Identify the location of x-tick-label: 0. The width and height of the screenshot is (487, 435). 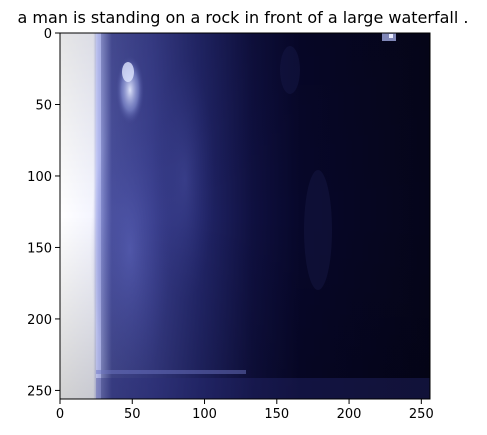
(60, 414).